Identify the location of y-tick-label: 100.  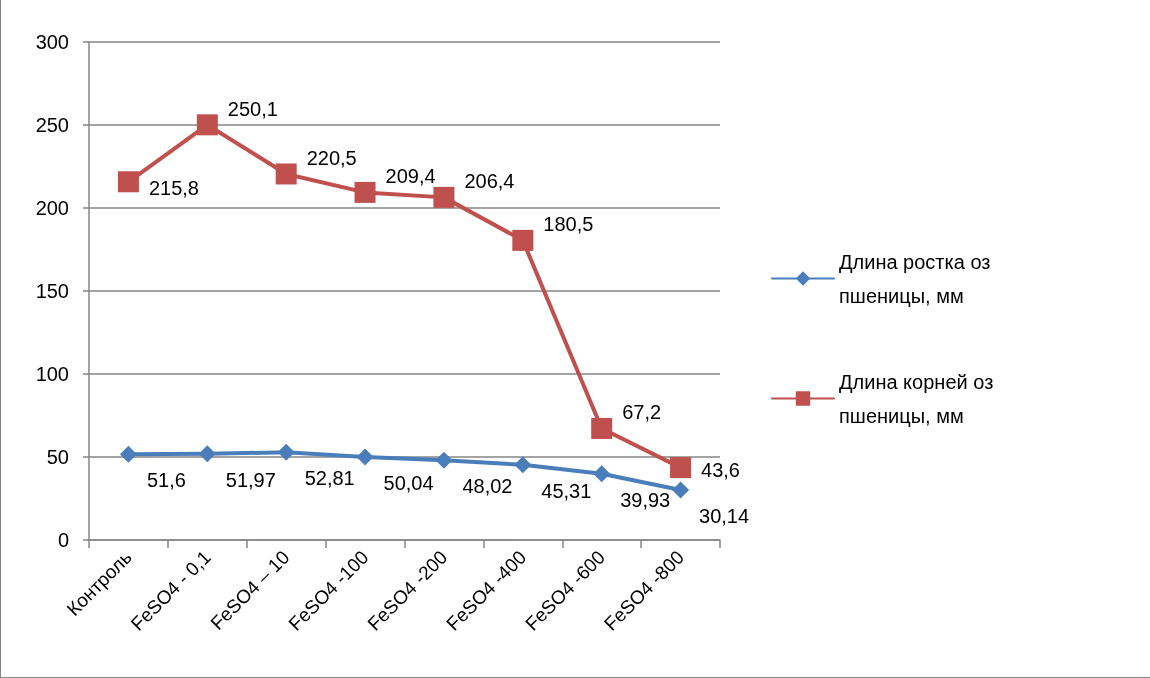
(52, 374).